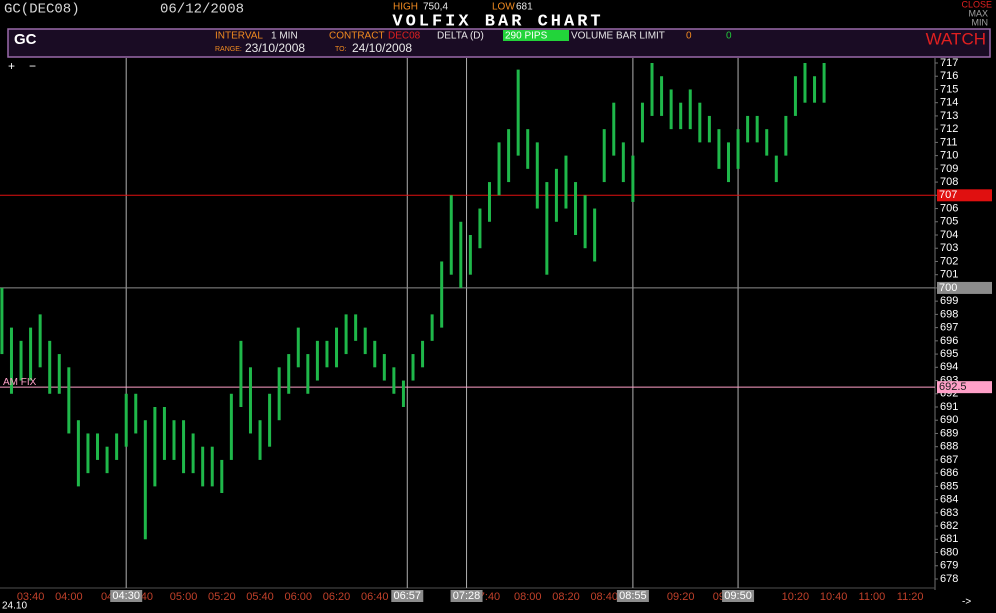 The image size is (996, 613). What do you see at coordinates (949, 566) in the screenshot?
I see `y-tick-label: 679` at bounding box center [949, 566].